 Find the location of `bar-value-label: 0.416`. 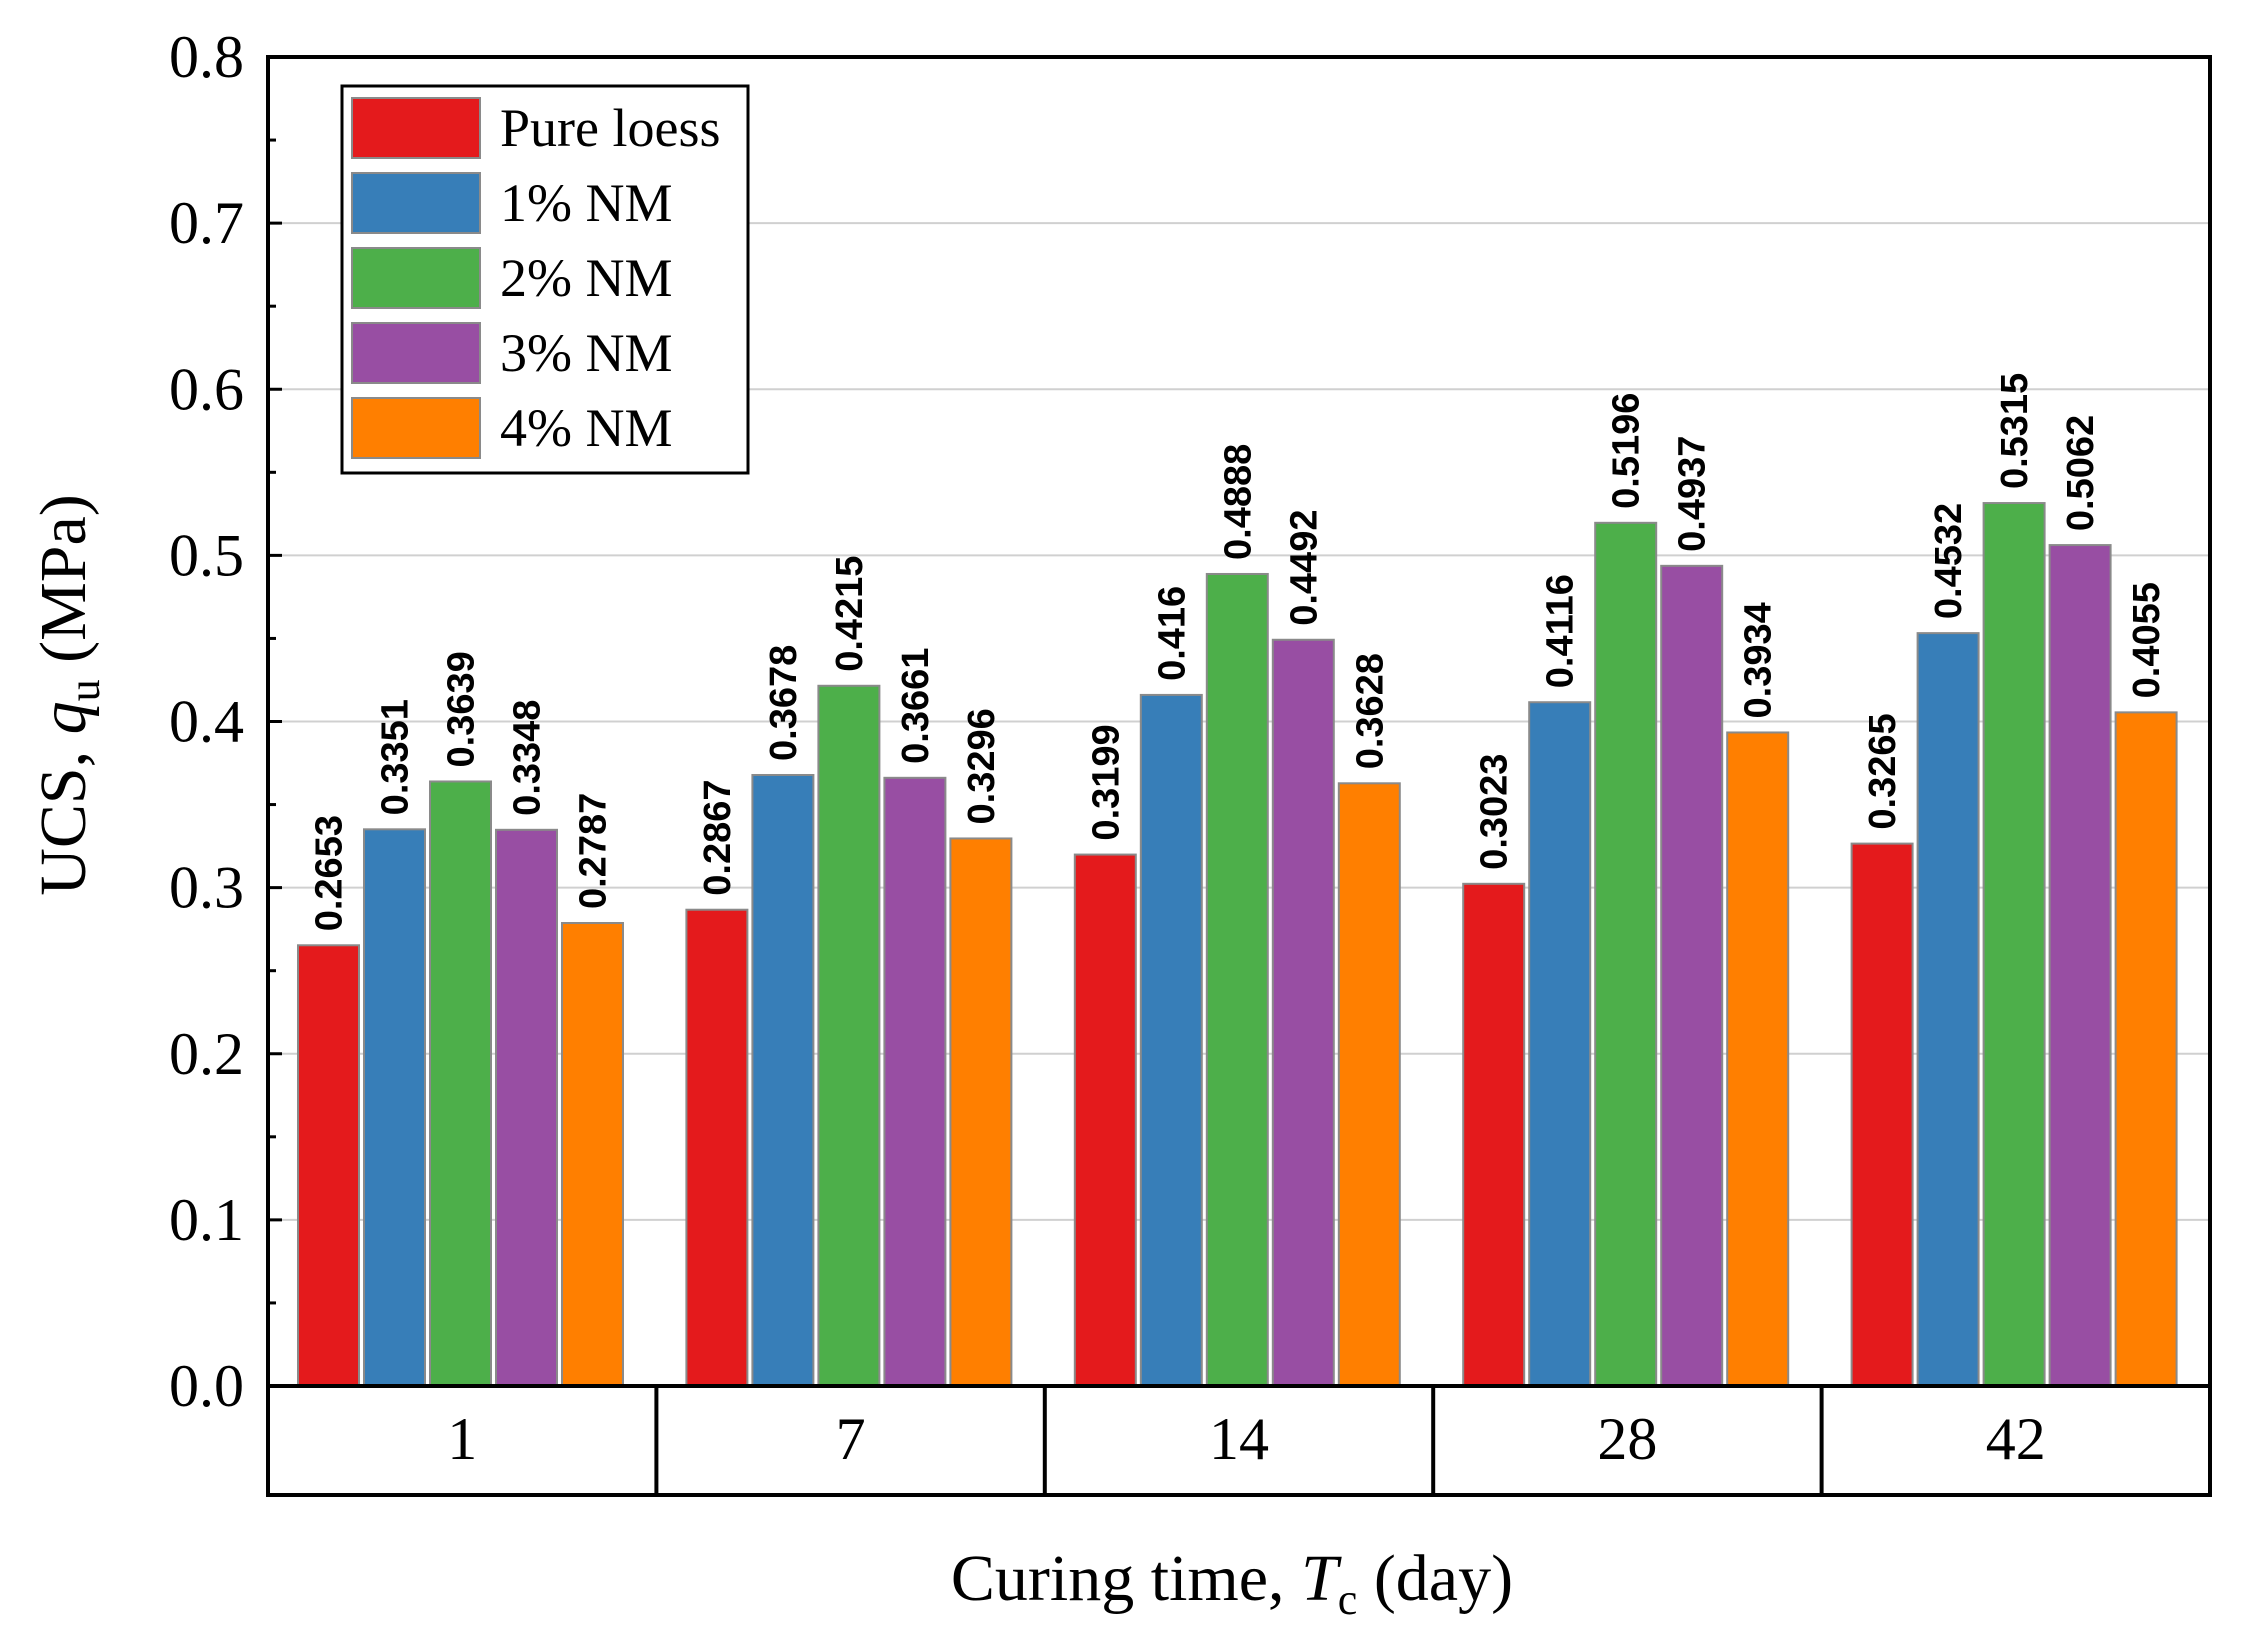

bar-value-label: 0.416 is located at coordinates (1172, 633).